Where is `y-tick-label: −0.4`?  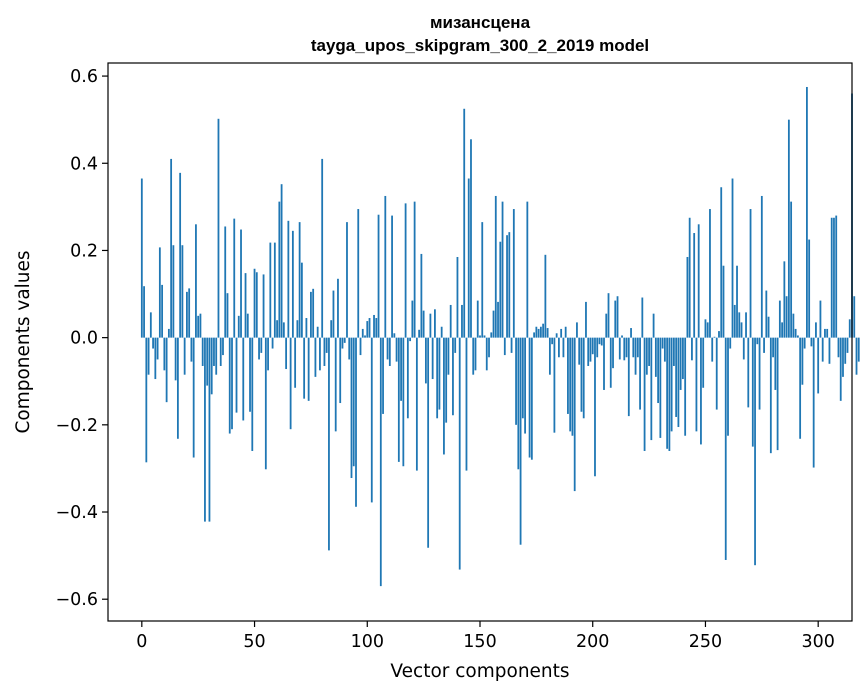 y-tick-label: −0.4 is located at coordinates (77, 513).